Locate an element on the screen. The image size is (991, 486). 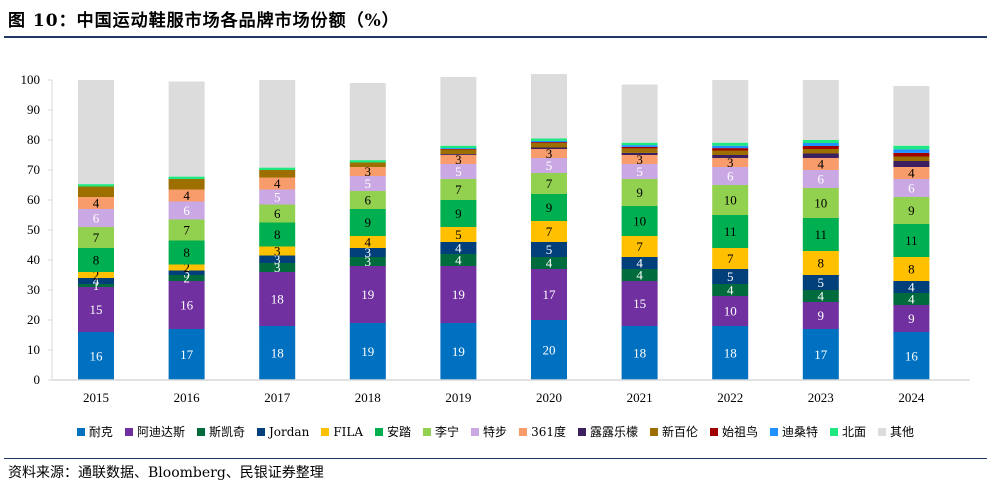
data-label: 1 is located at coordinates (96, 285).